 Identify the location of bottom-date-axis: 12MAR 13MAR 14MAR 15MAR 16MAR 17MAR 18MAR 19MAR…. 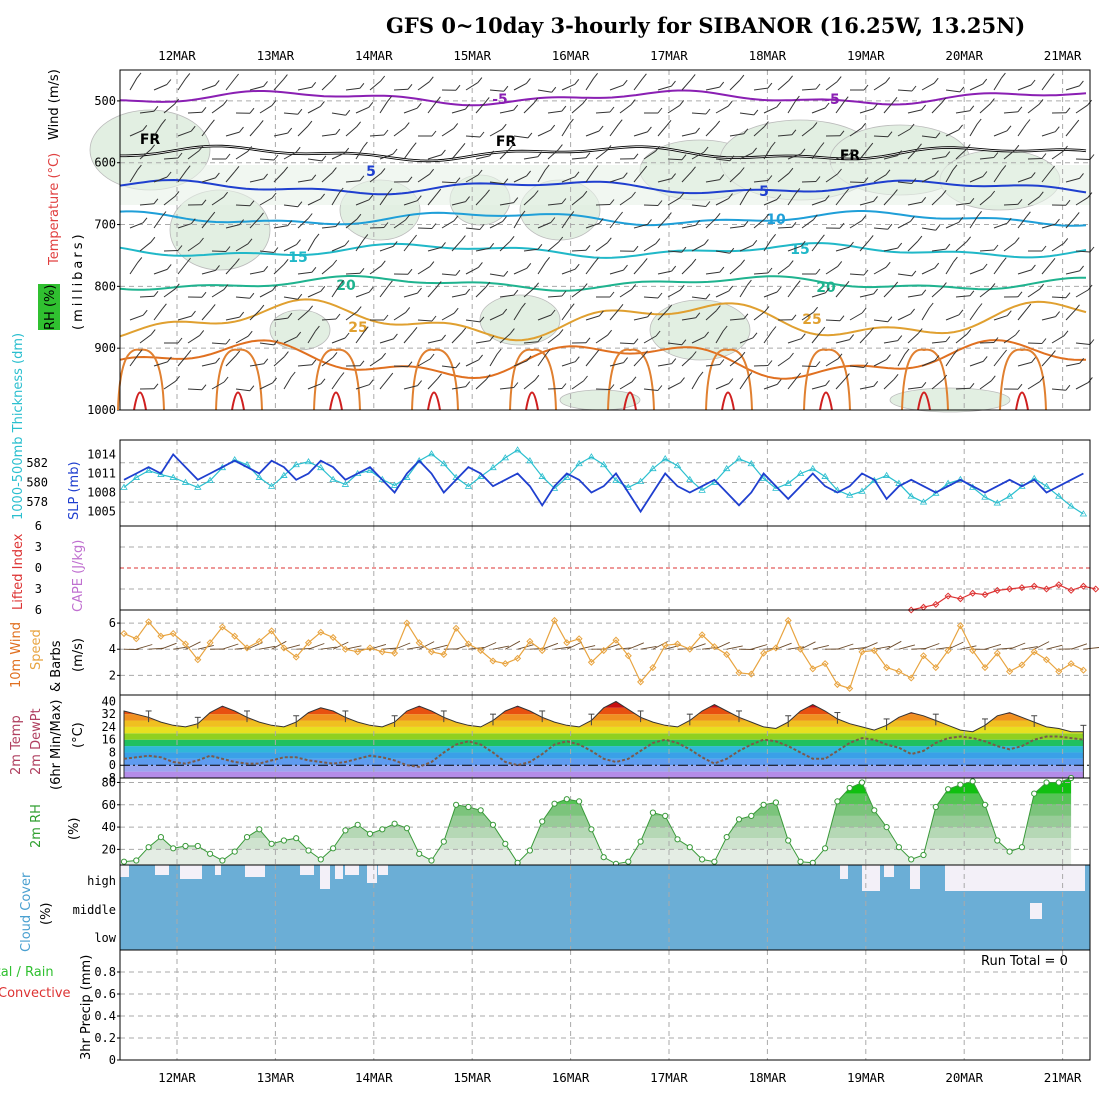
(620, 1077).